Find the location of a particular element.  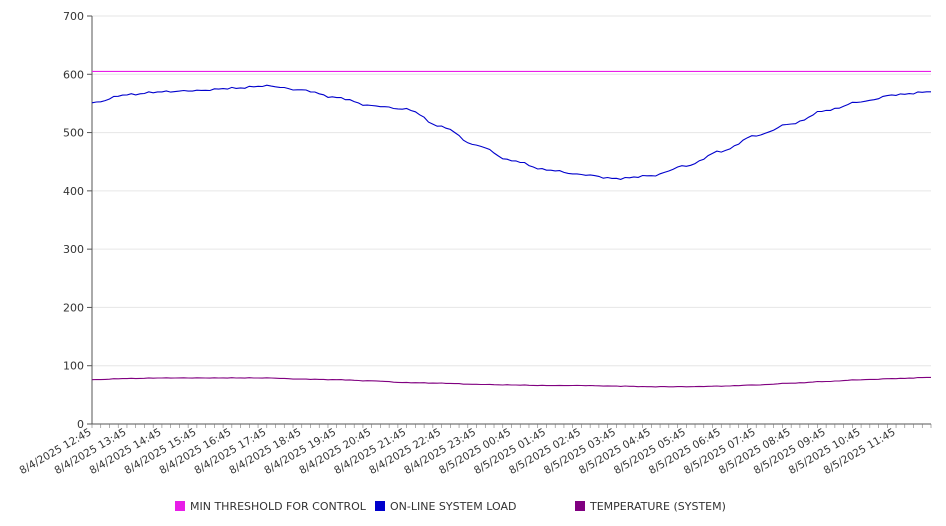

y-tick-label: 100 is located at coordinates (73, 366).